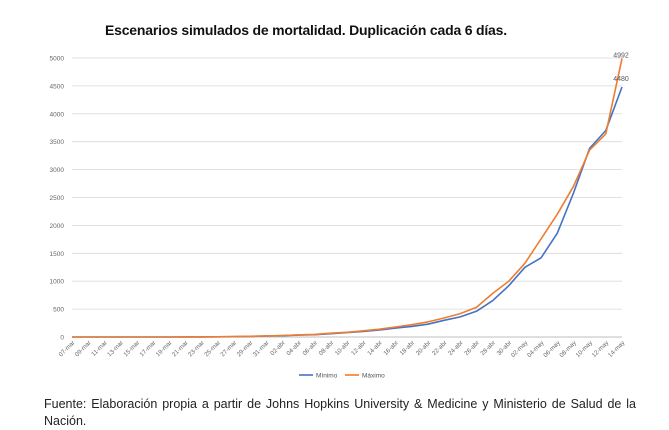 This screenshot has width=669, height=430. What do you see at coordinates (359, 348) in the screenshot?
I see `x-tick-label: 12-abr` at bounding box center [359, 348].